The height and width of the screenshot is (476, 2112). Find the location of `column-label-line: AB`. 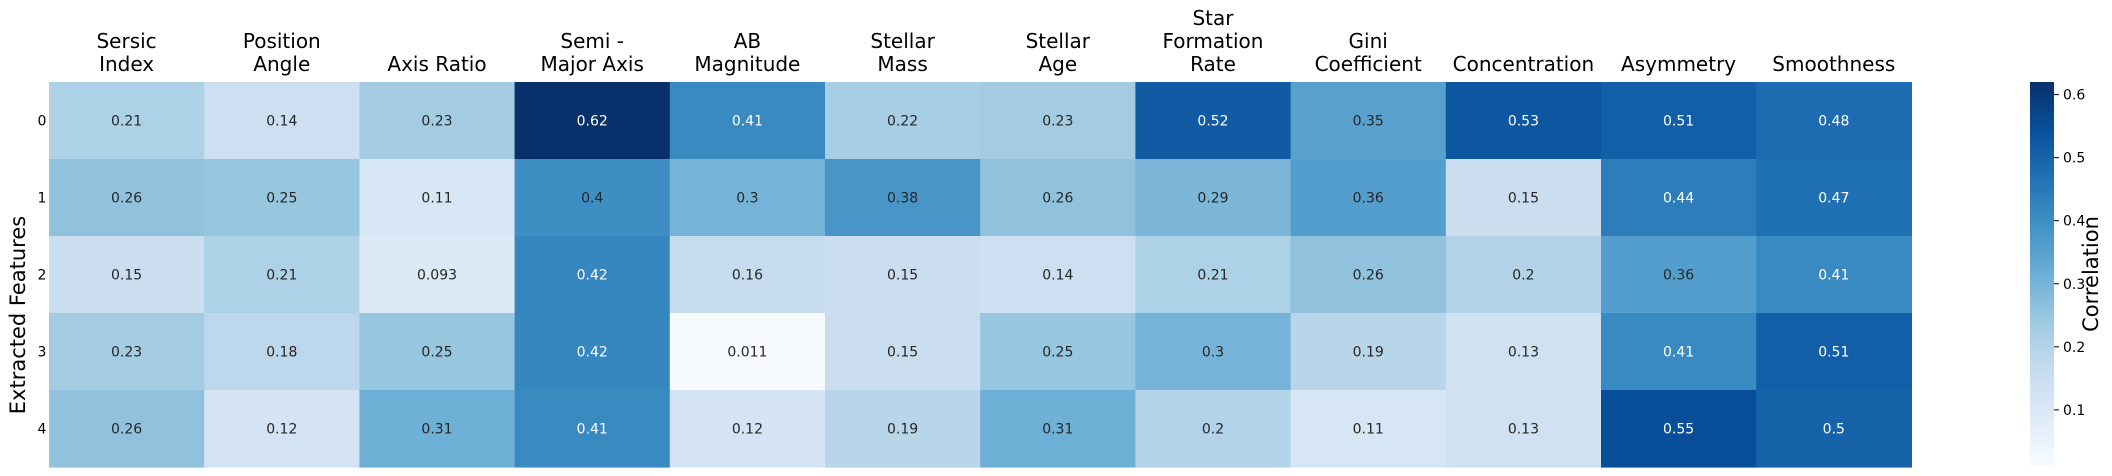

column-label-line: AB is located at coordinates (747, 41).